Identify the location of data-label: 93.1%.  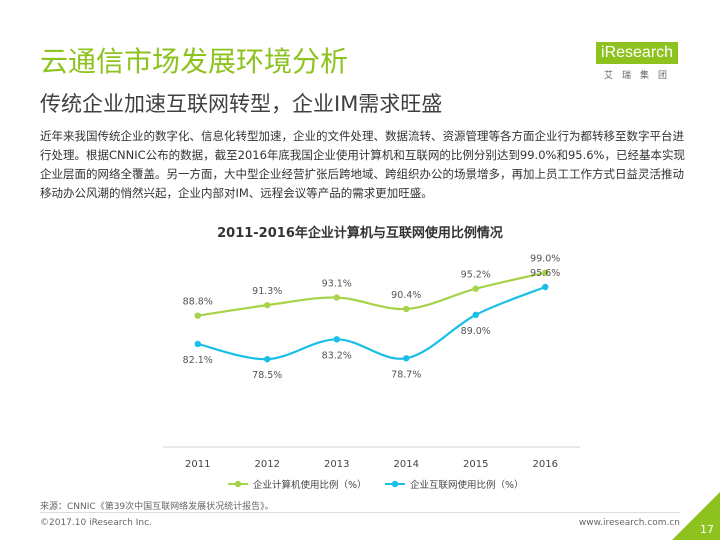
(337, 284).